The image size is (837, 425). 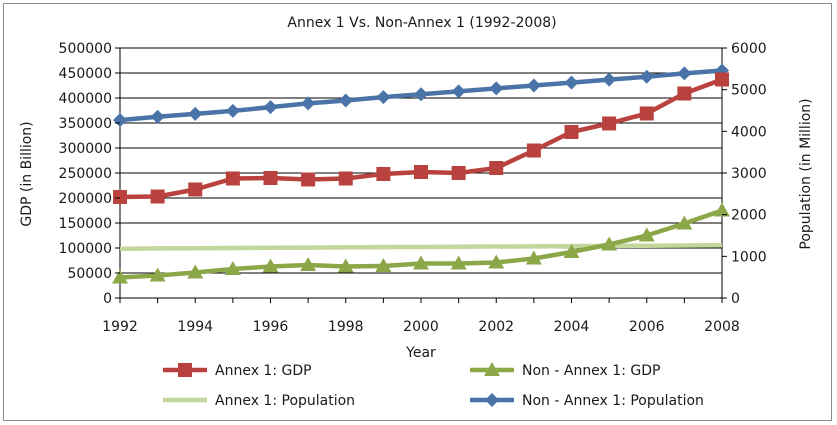 I want to click on x-tick-label: 2006, so click(x=647, y=327).